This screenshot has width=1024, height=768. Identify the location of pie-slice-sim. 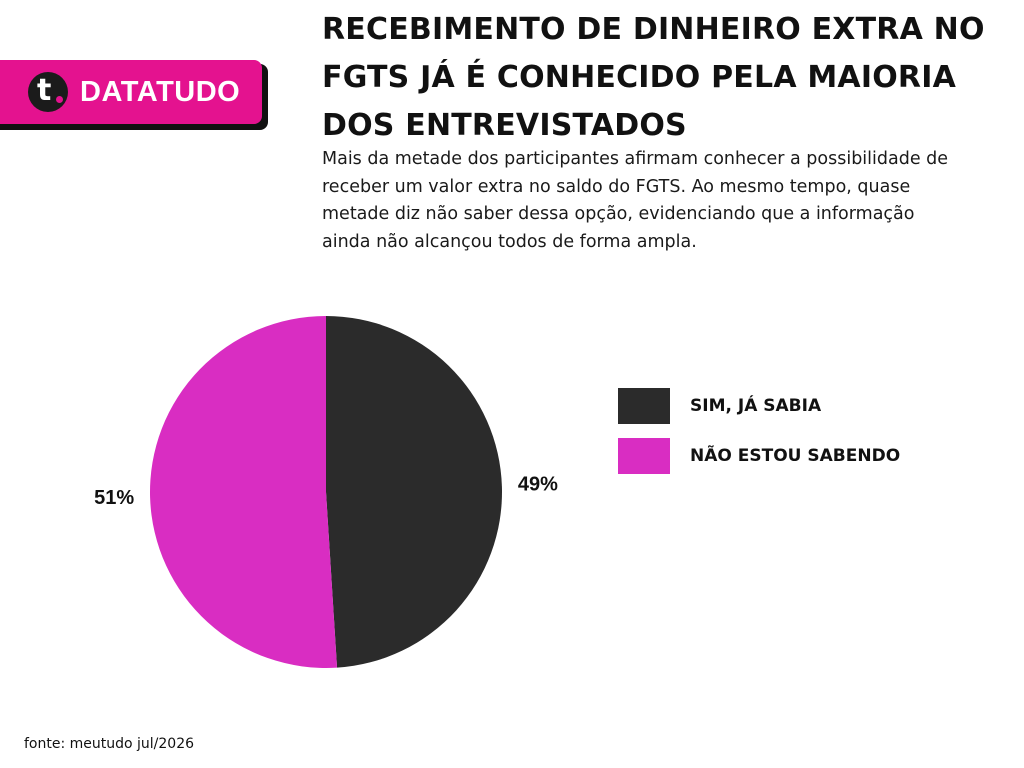
(414, 492).